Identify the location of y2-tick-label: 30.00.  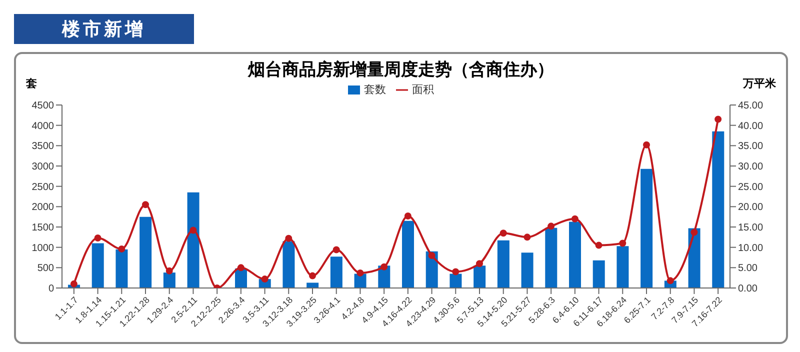
(751, 167).